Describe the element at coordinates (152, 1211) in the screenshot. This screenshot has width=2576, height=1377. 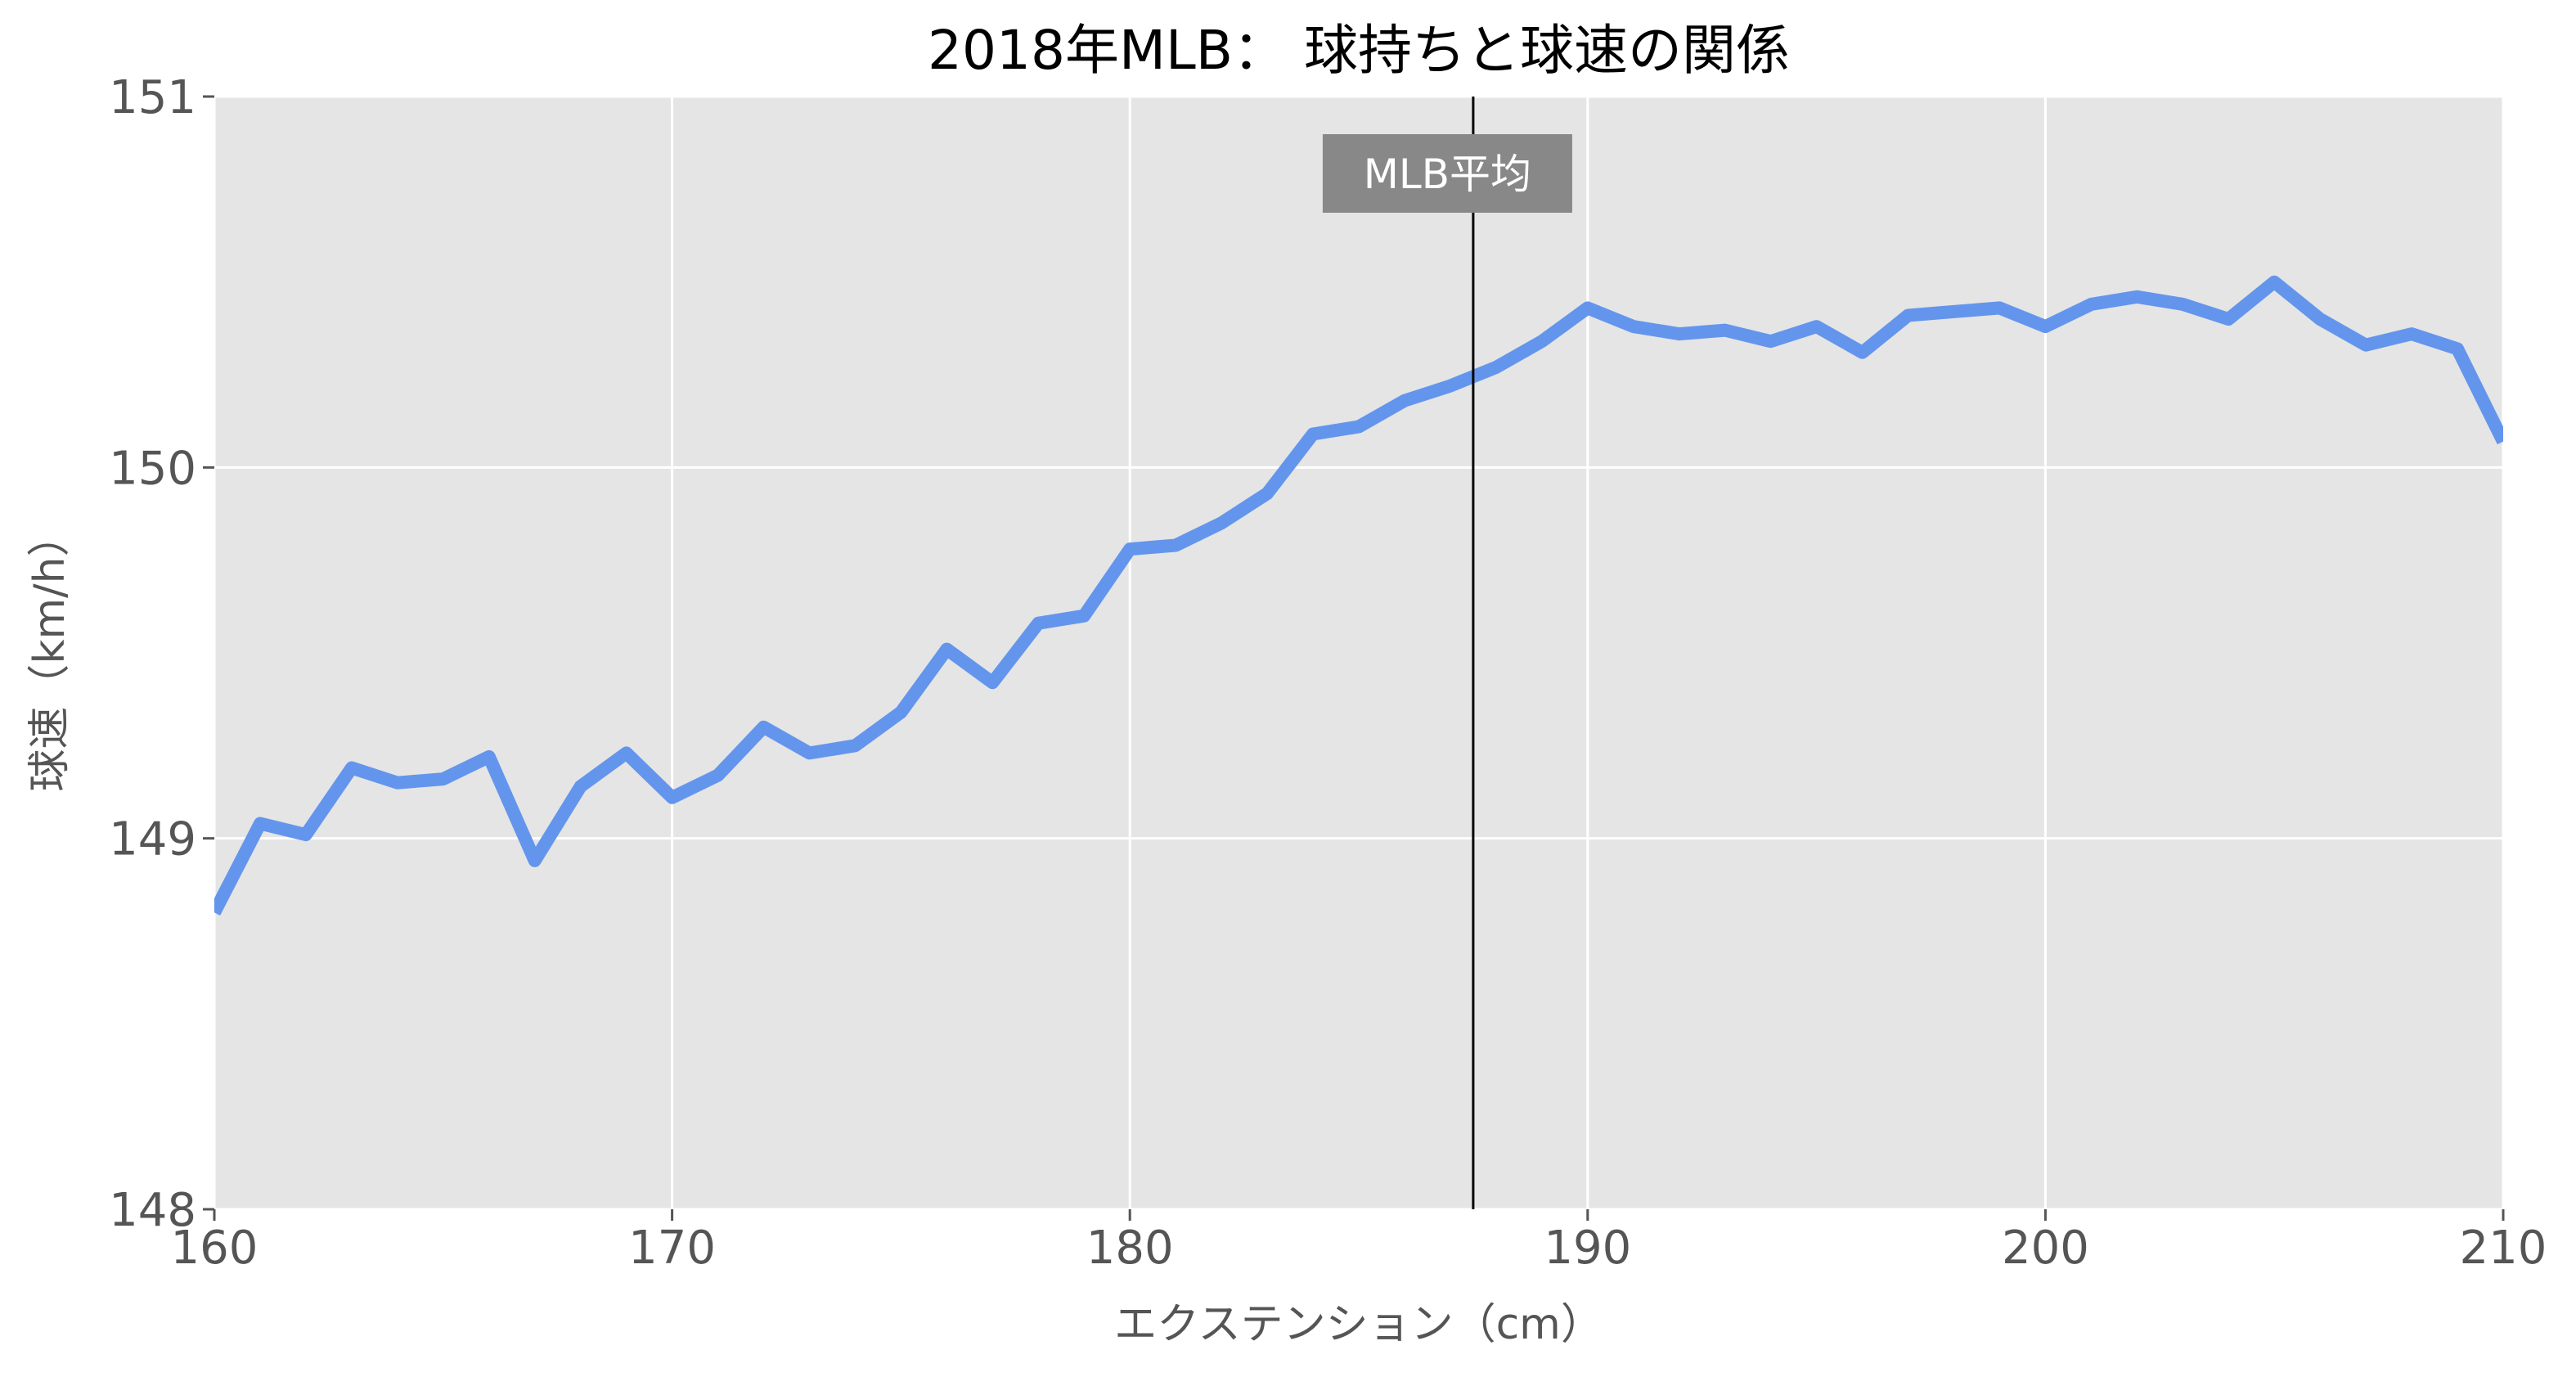
I see `y-tick-label: 148` at that location.